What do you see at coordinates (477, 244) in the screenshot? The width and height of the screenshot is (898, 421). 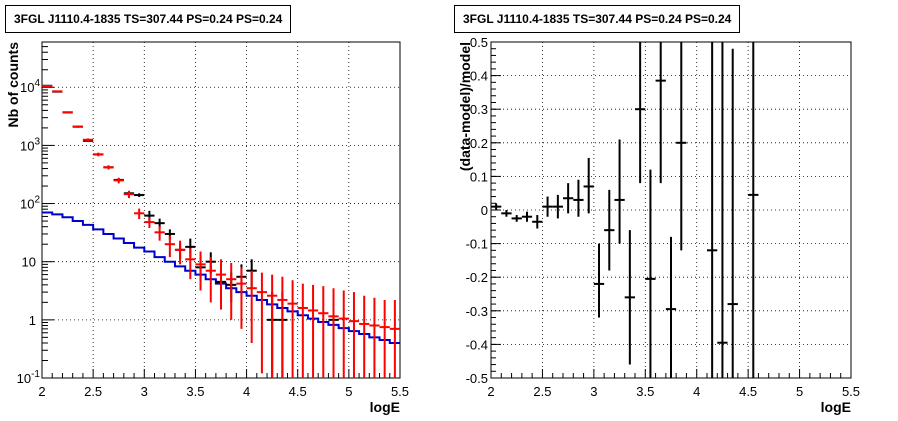 I see `y-tick-label: -0.1` at bounding box center [477, 244].